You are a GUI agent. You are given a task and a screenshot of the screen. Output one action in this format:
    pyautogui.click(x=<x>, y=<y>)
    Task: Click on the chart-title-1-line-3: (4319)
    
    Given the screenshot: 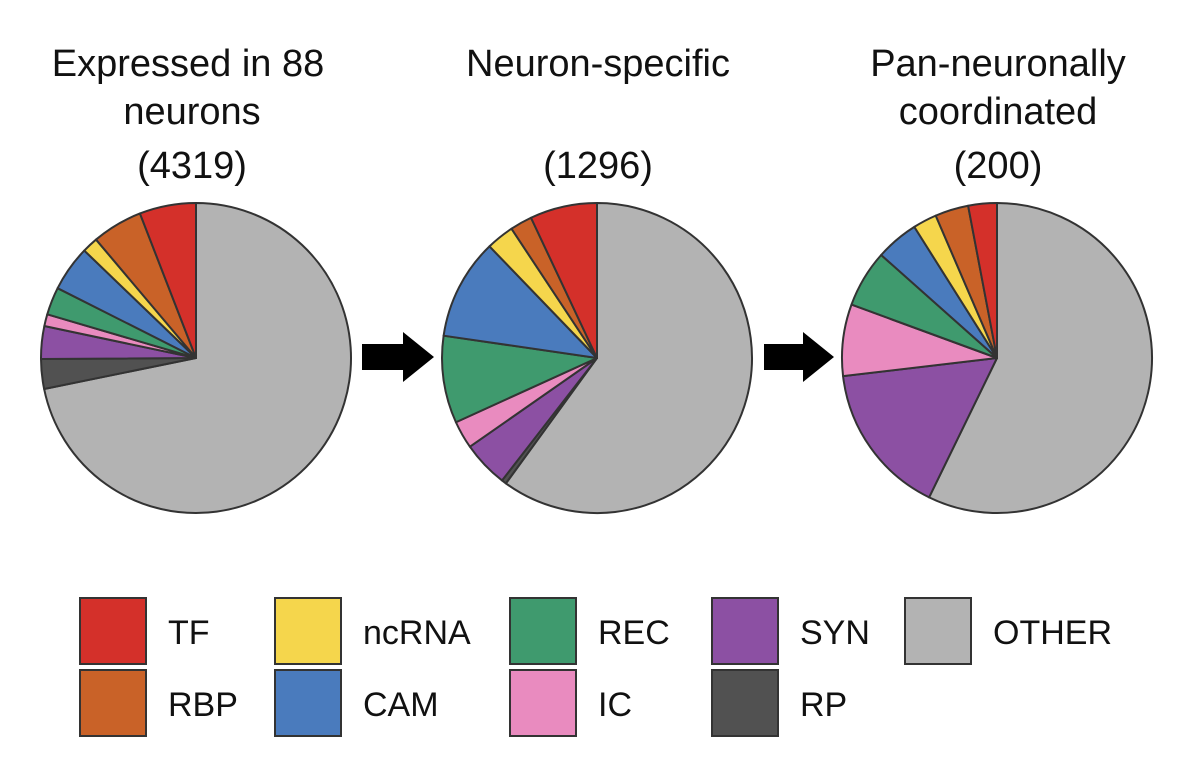 What is the action you would take?
    pyautogui.click(x=192, y=166)
    